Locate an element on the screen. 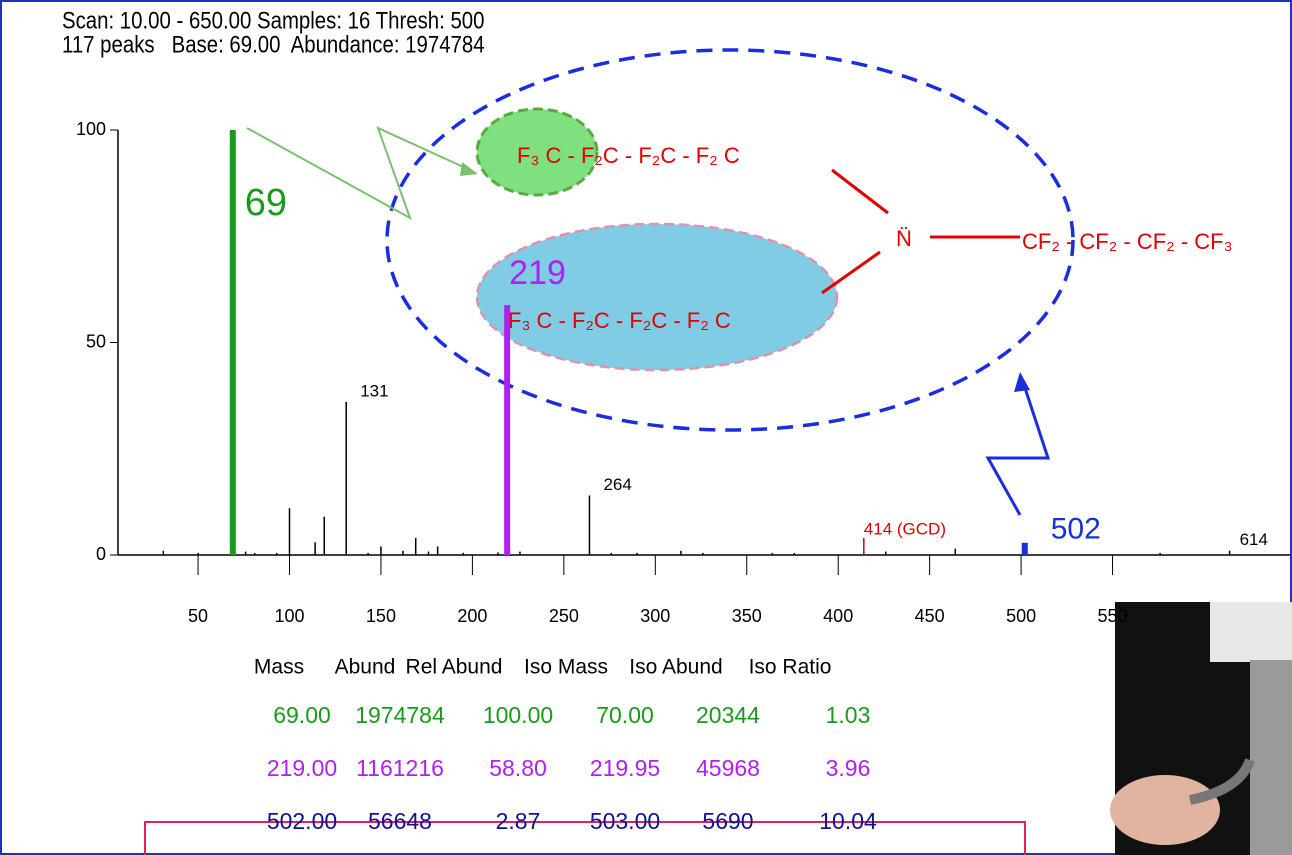 The height and width of the screenshot is (855, 1292). table-cell: 219.95 is located at coordinates (625, 768).